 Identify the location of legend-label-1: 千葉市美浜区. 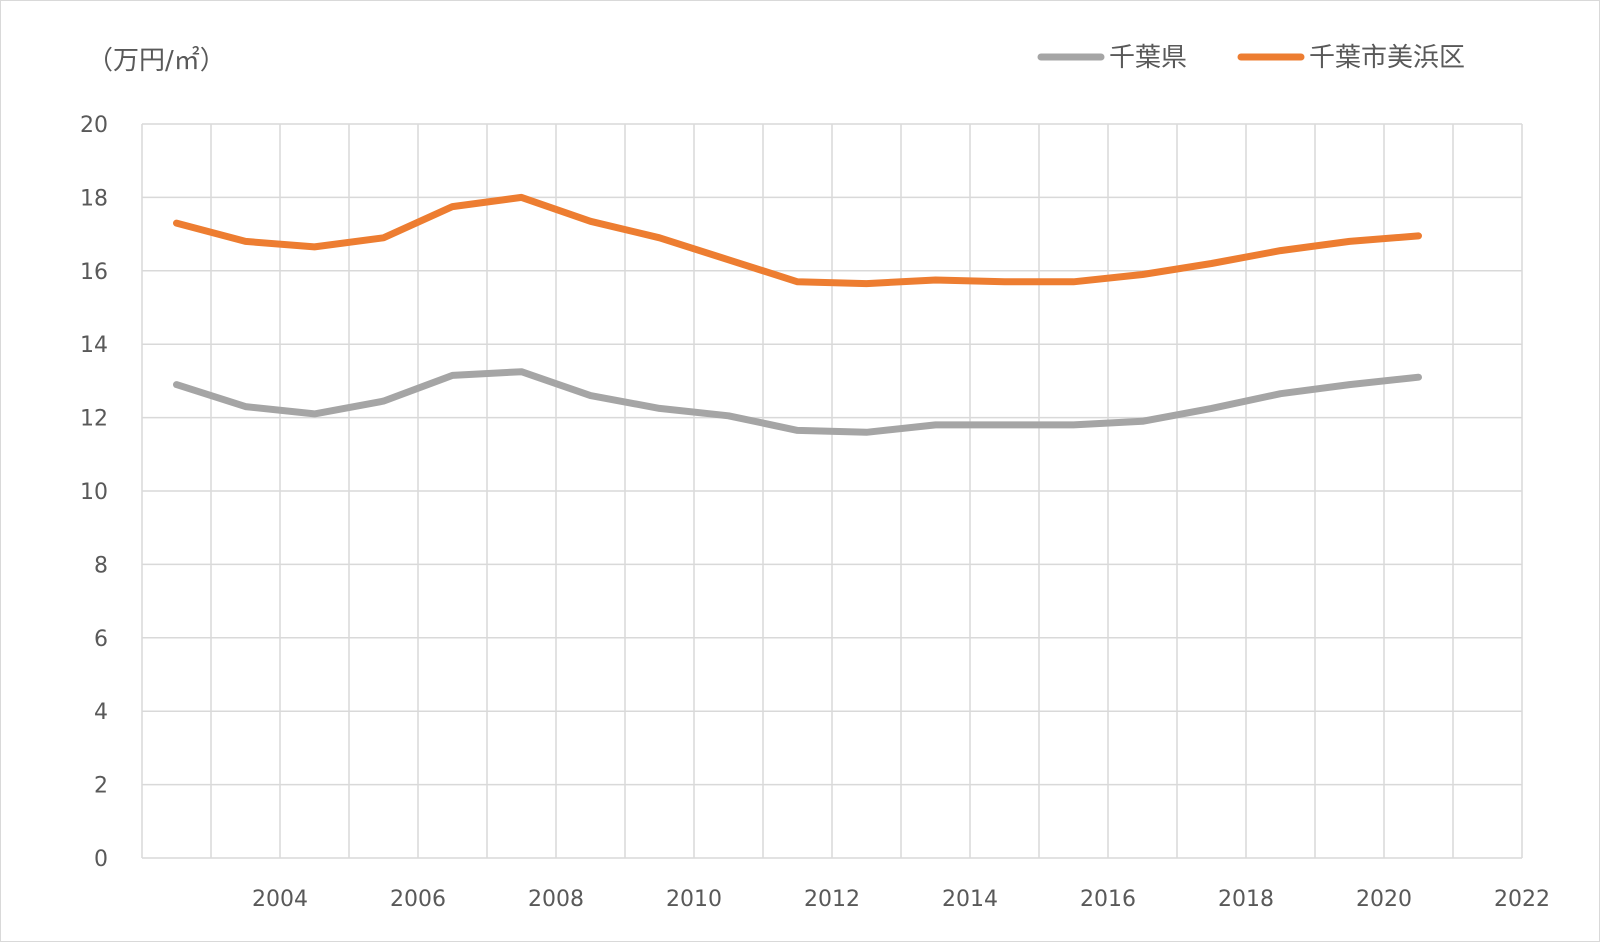
(1387, 58).